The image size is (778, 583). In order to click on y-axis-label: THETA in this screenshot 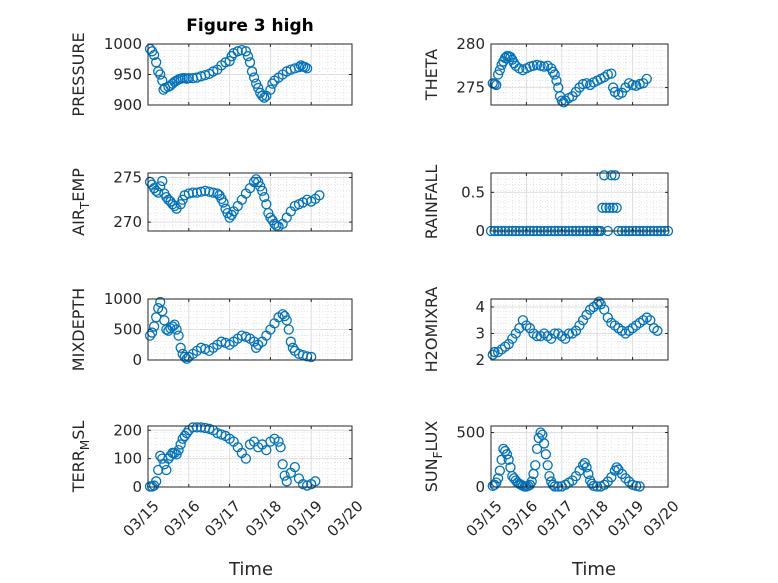, I will do `click(431, 75)`.